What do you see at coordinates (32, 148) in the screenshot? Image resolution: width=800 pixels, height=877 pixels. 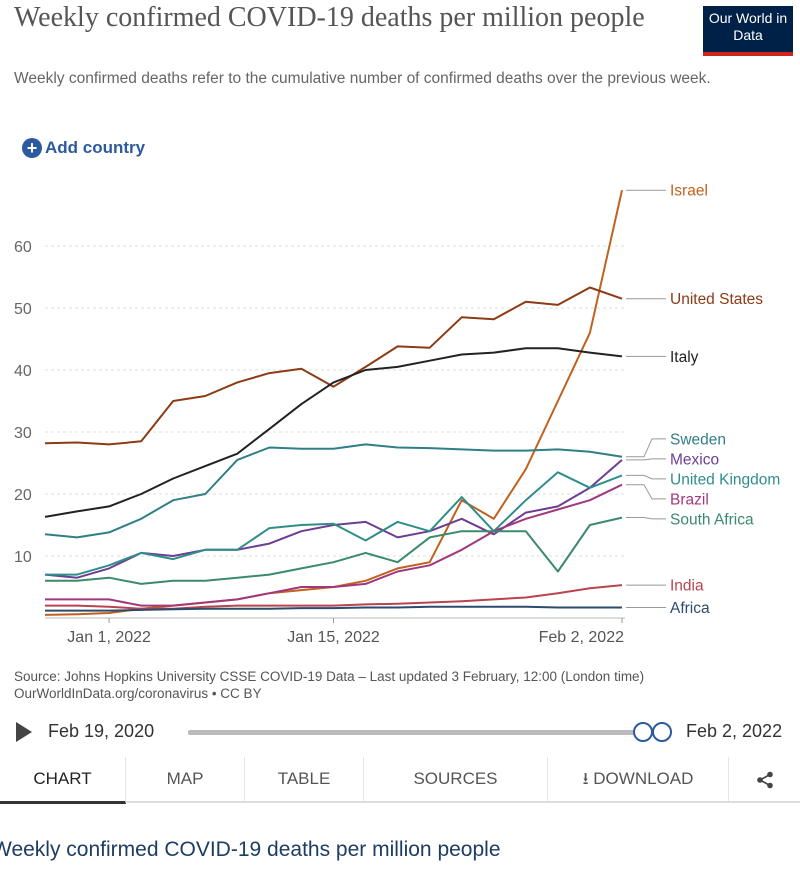 I see `plus-icon: +` at bounding box center [32, 148].